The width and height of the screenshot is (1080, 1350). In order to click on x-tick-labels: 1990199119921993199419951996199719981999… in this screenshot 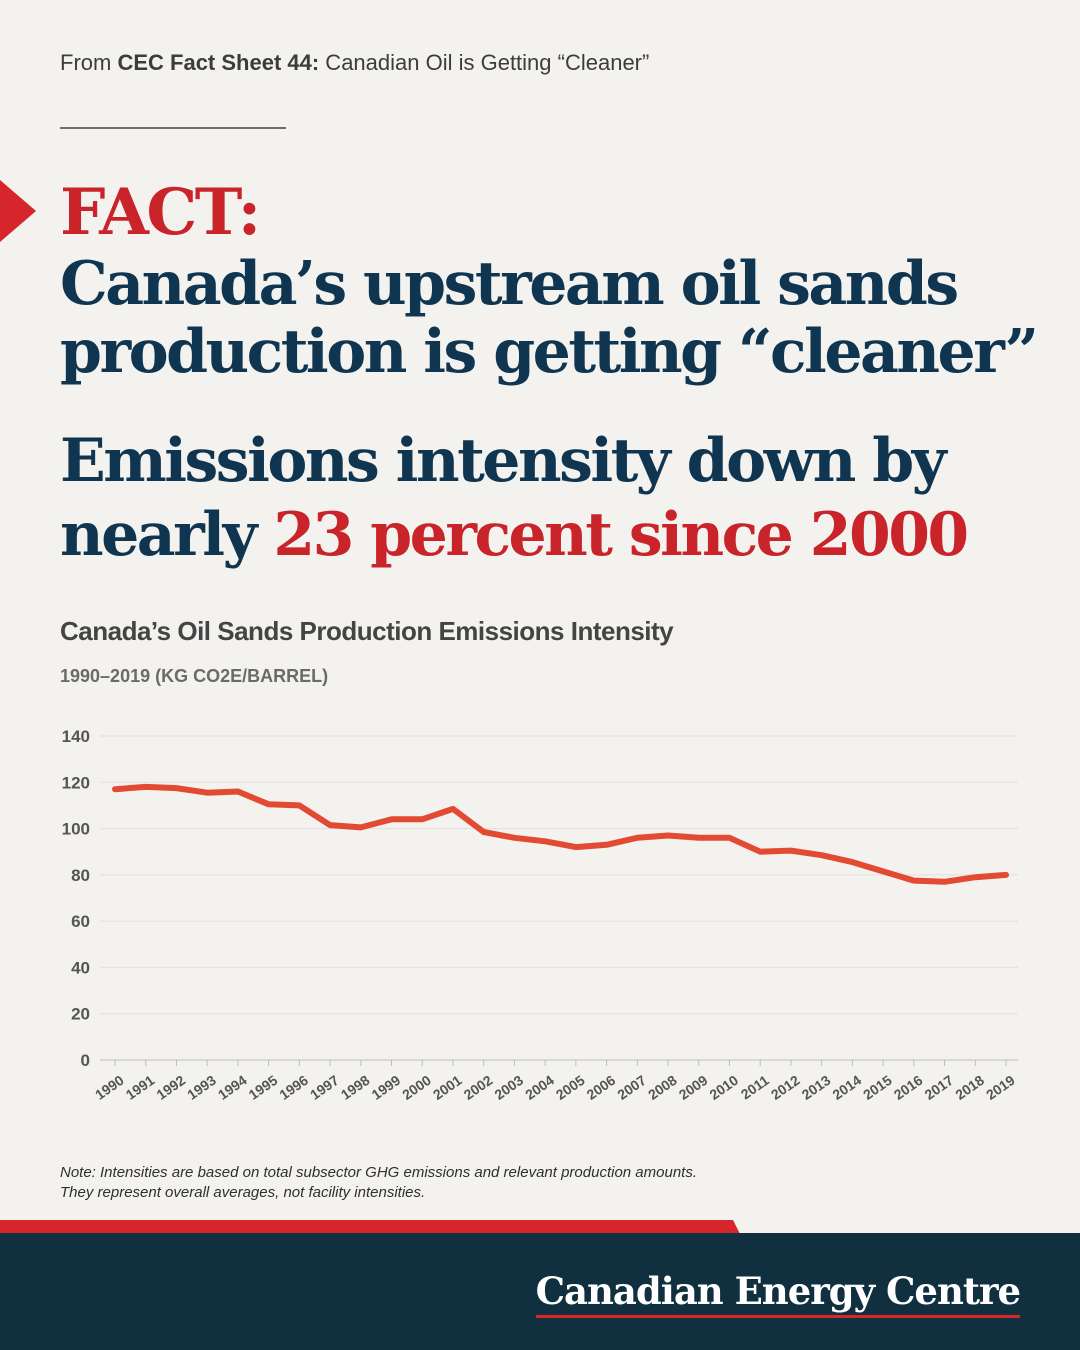, I will do `click(555, 1081)`.